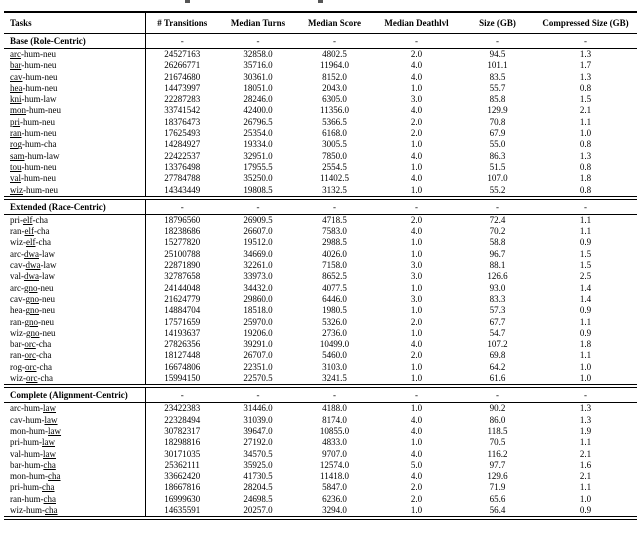 The width and height of the screenshot is (640, 553). I want to click on value-cell: 1.4, so click(585, 298).